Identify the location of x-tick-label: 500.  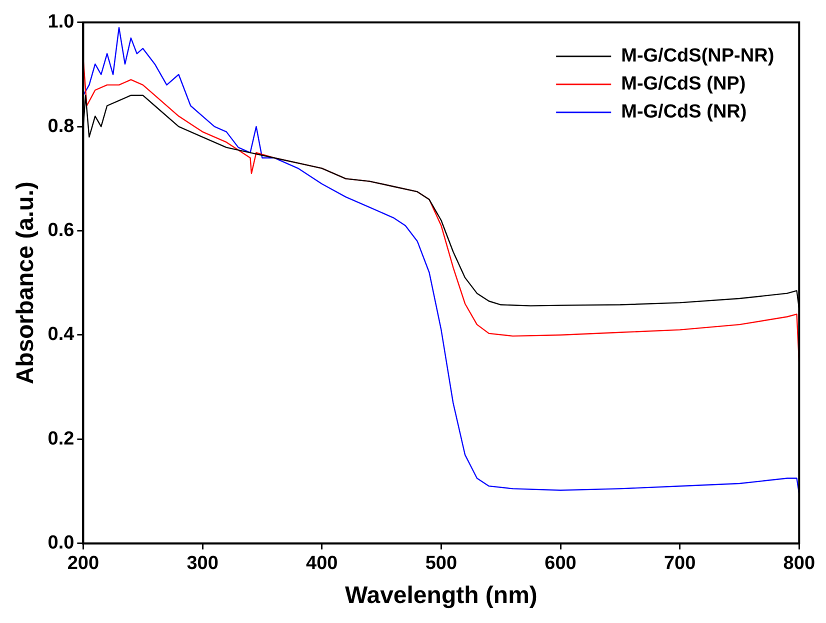
(441, 563).